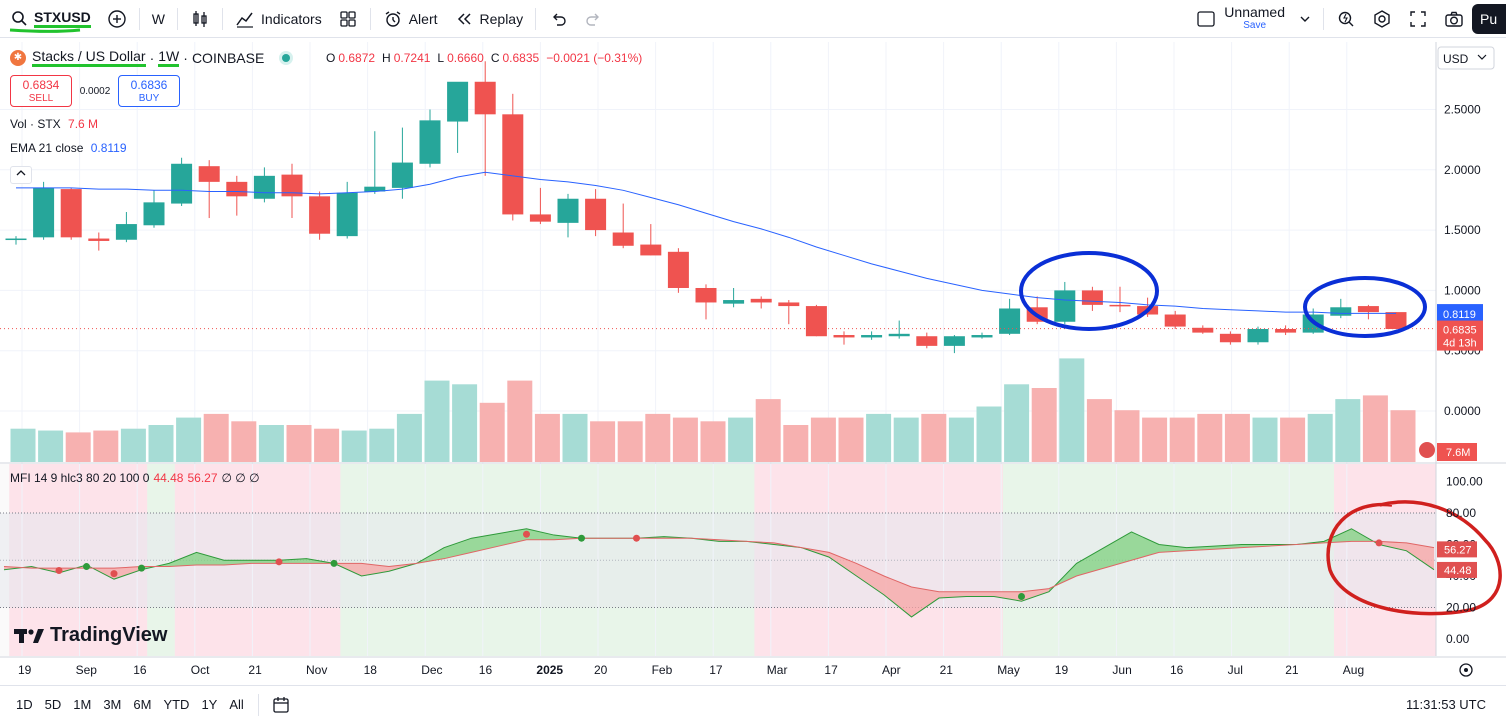 Image resolution: width=1506 pixels, height=724 pixels. Describe the element at coordinates (281, 705) in the screenshot. I see `goto-date-button` at that location.